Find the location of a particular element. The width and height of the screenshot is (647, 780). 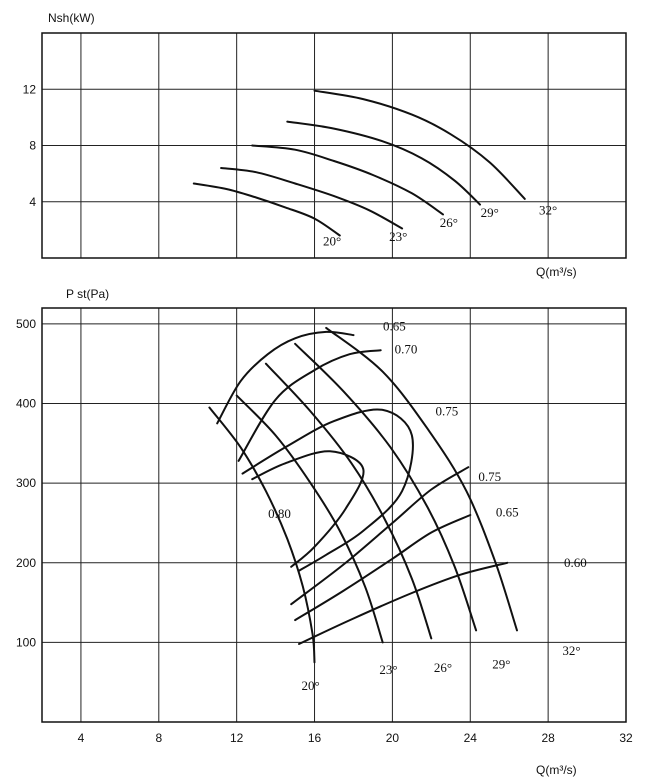

pressure-curve-23deg is located at coordinates (309, 519).